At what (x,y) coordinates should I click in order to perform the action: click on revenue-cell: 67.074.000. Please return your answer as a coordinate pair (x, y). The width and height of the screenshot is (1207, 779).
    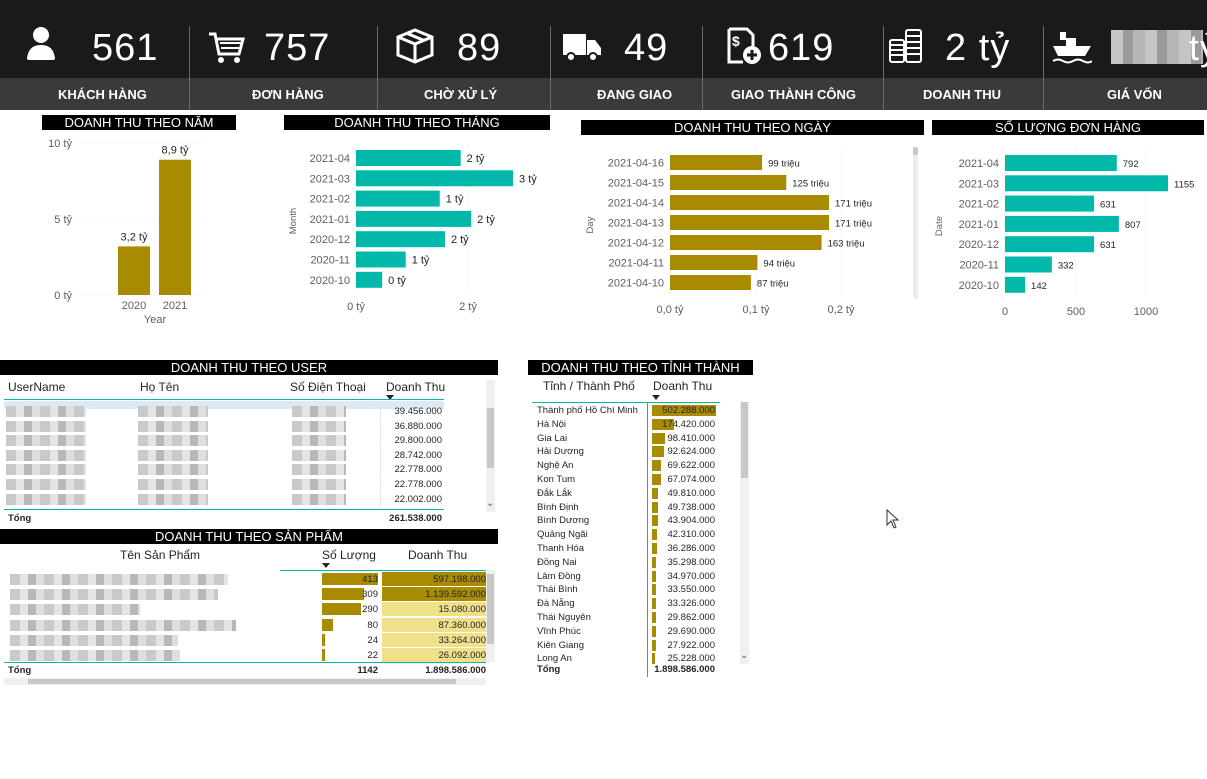
    Looking at the image, I should click on (691, 479).